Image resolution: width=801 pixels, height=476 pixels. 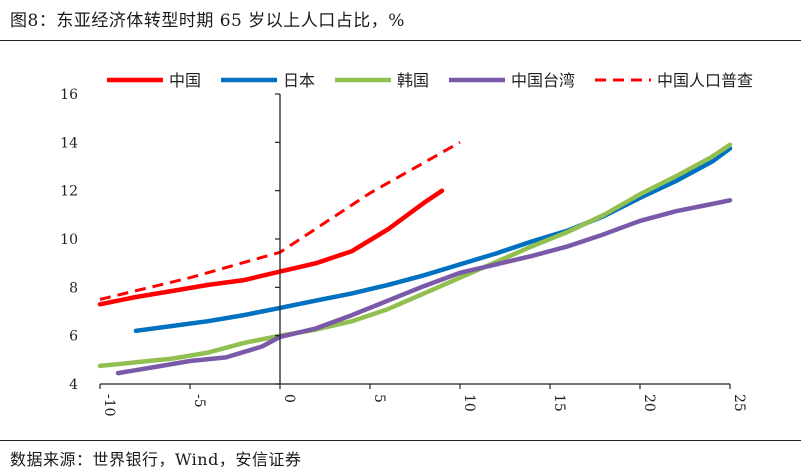 What do you see at coordinates (430, 80) in the screenshot?
I see `legend: 中国 日本 韩国 中国台湾 中国人口普查` at bounding box center [430, 80].